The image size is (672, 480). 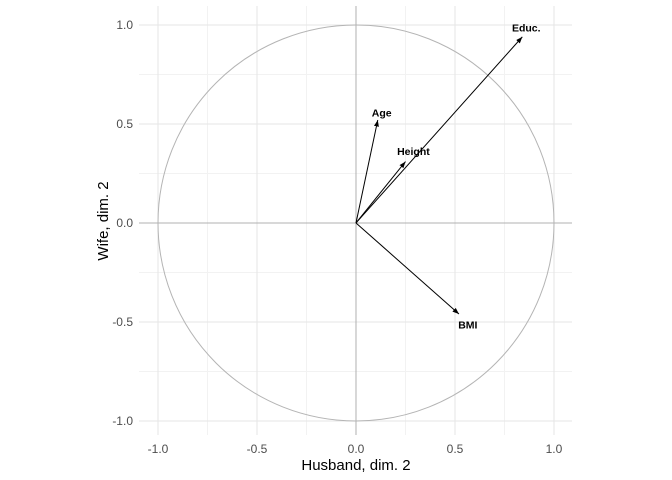 I want to click on variable-label-bmi: BMI, so click(x=467, y=325).